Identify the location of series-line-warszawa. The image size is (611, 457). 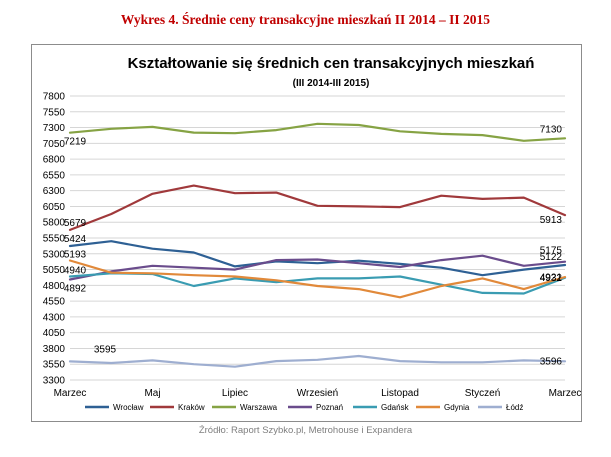
(317, 132).